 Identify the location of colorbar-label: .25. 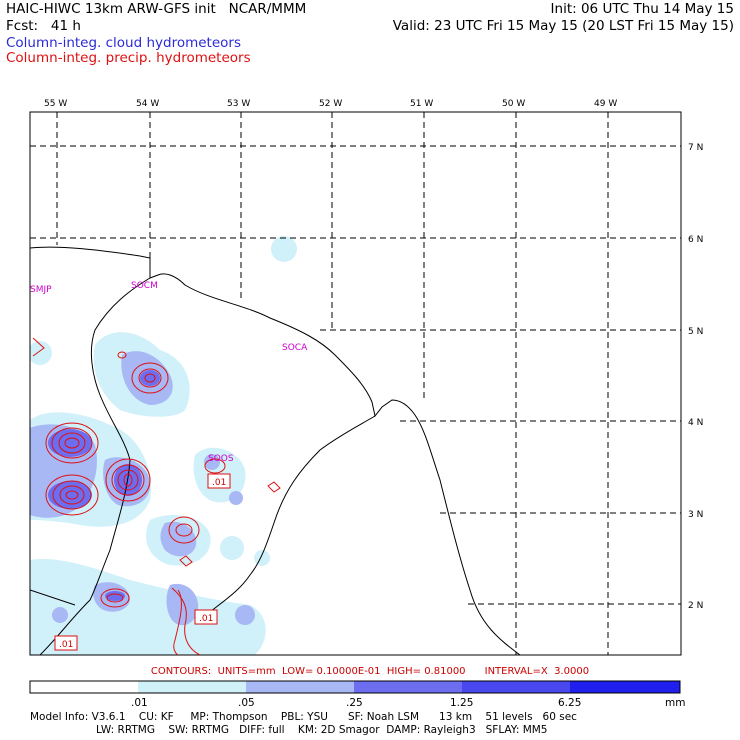
(354, 703).